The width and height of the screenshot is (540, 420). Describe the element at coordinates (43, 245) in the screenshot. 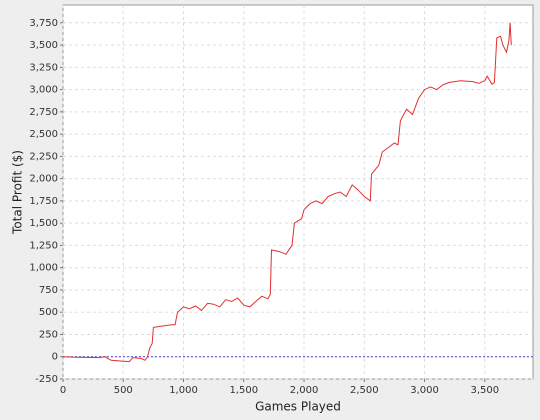

I see `y-tick-label: 1,250` at that location.